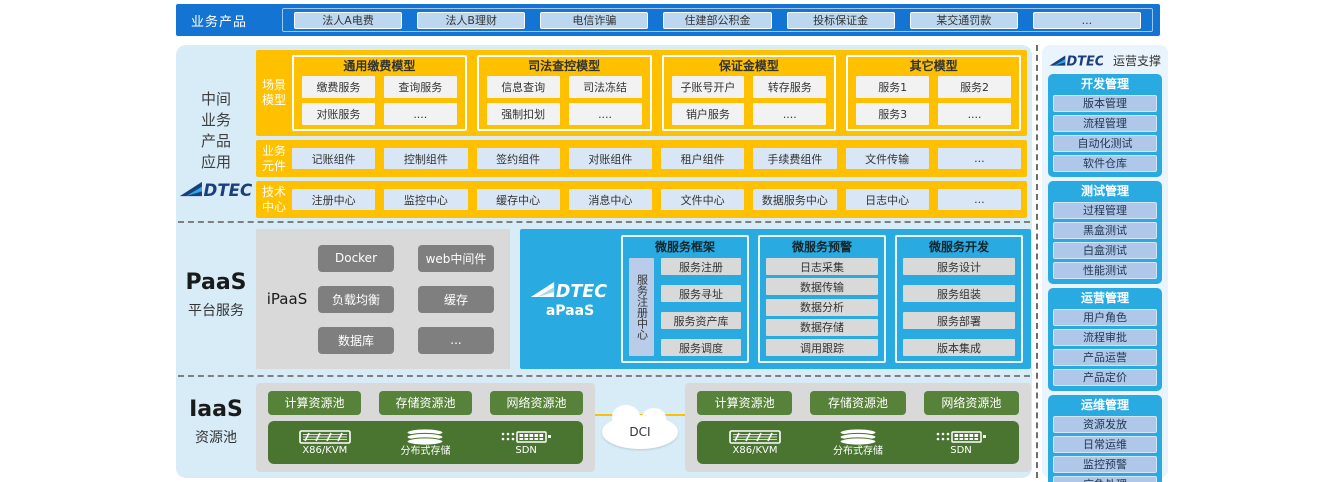  What do you see at coordinates (338, 87) in the screenshot?
I see `model-service-button: 缴费服务` at bounding box center [338, 87].